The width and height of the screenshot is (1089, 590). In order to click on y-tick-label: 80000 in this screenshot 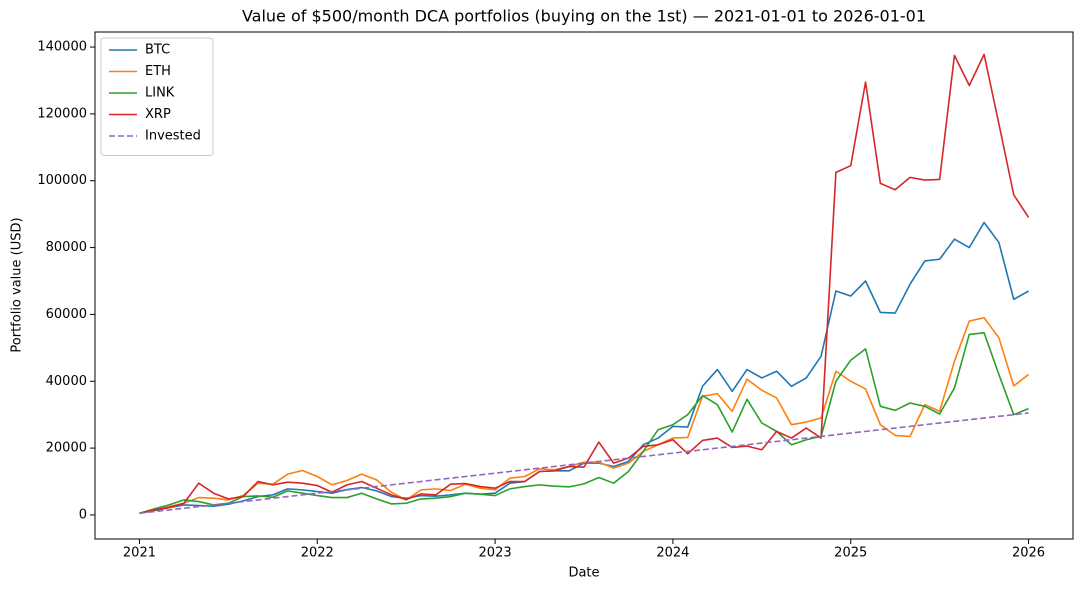, I will do `click(66, 247)`.